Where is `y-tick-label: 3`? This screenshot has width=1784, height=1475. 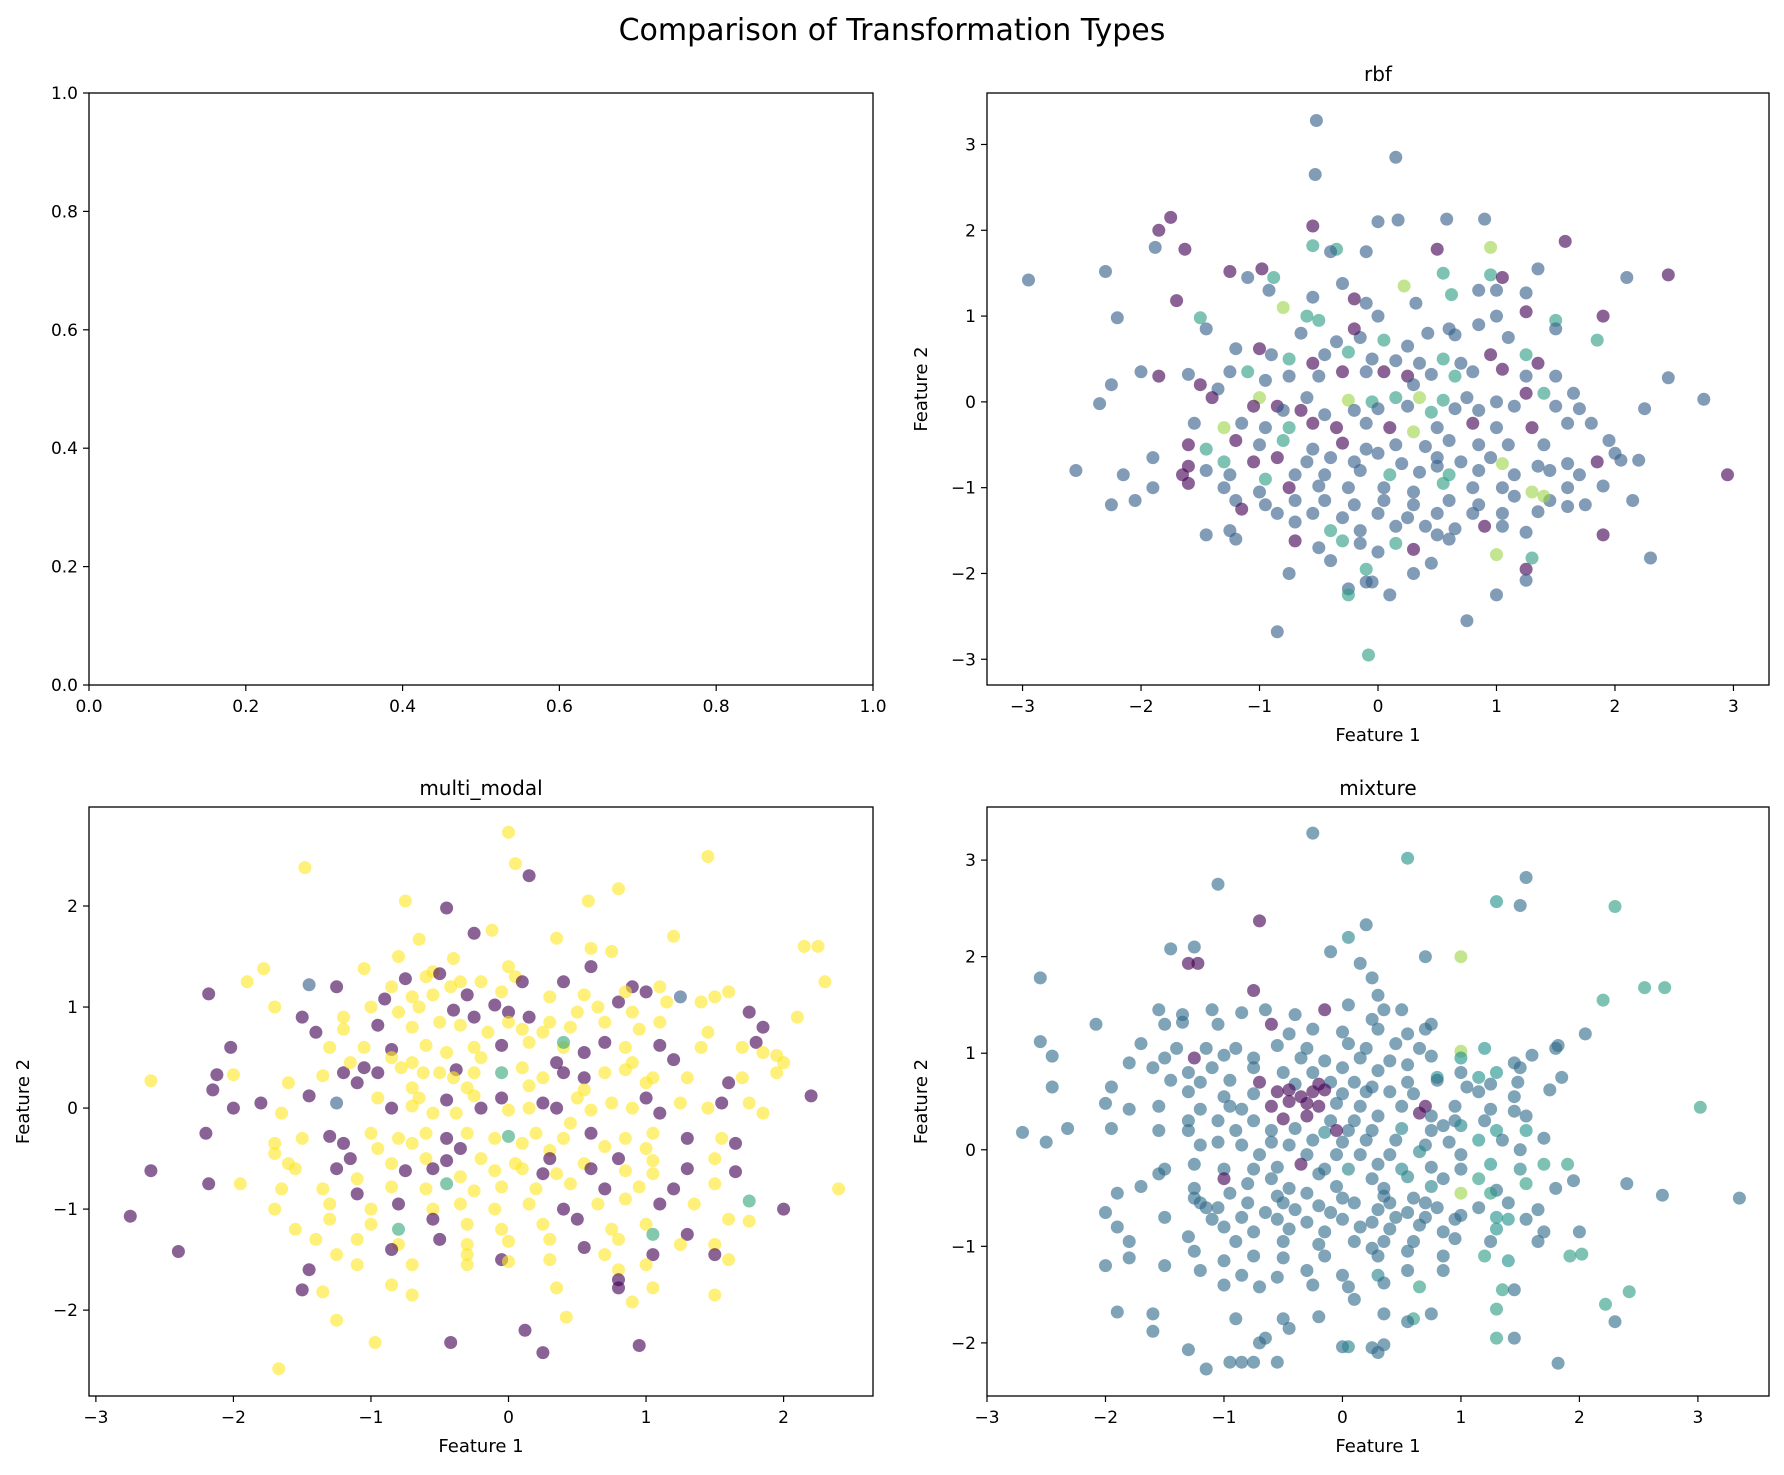 y-tick-label: 3 is located at coordinates (970, 861).